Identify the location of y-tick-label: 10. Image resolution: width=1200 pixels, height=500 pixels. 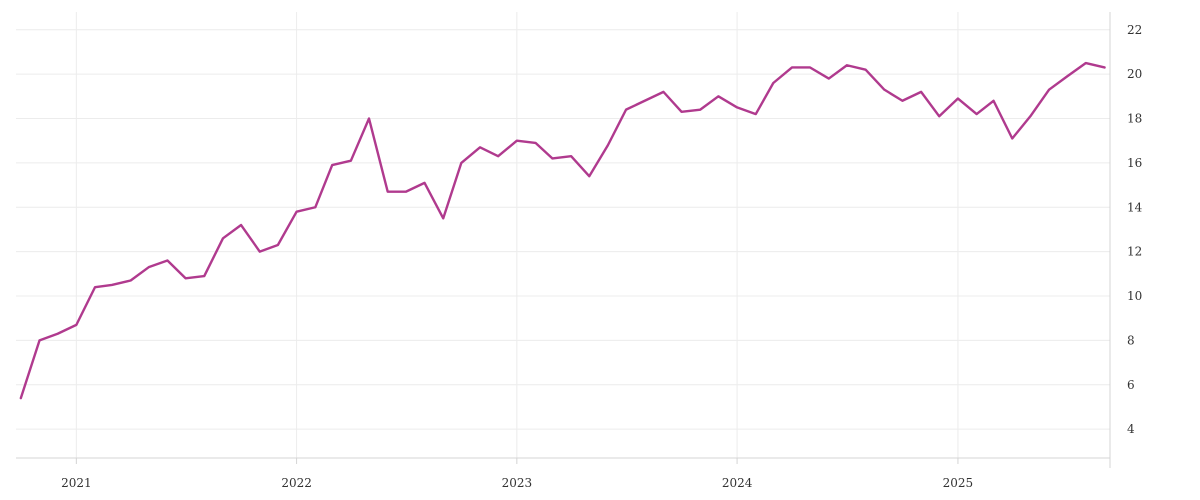
(1134, 296).